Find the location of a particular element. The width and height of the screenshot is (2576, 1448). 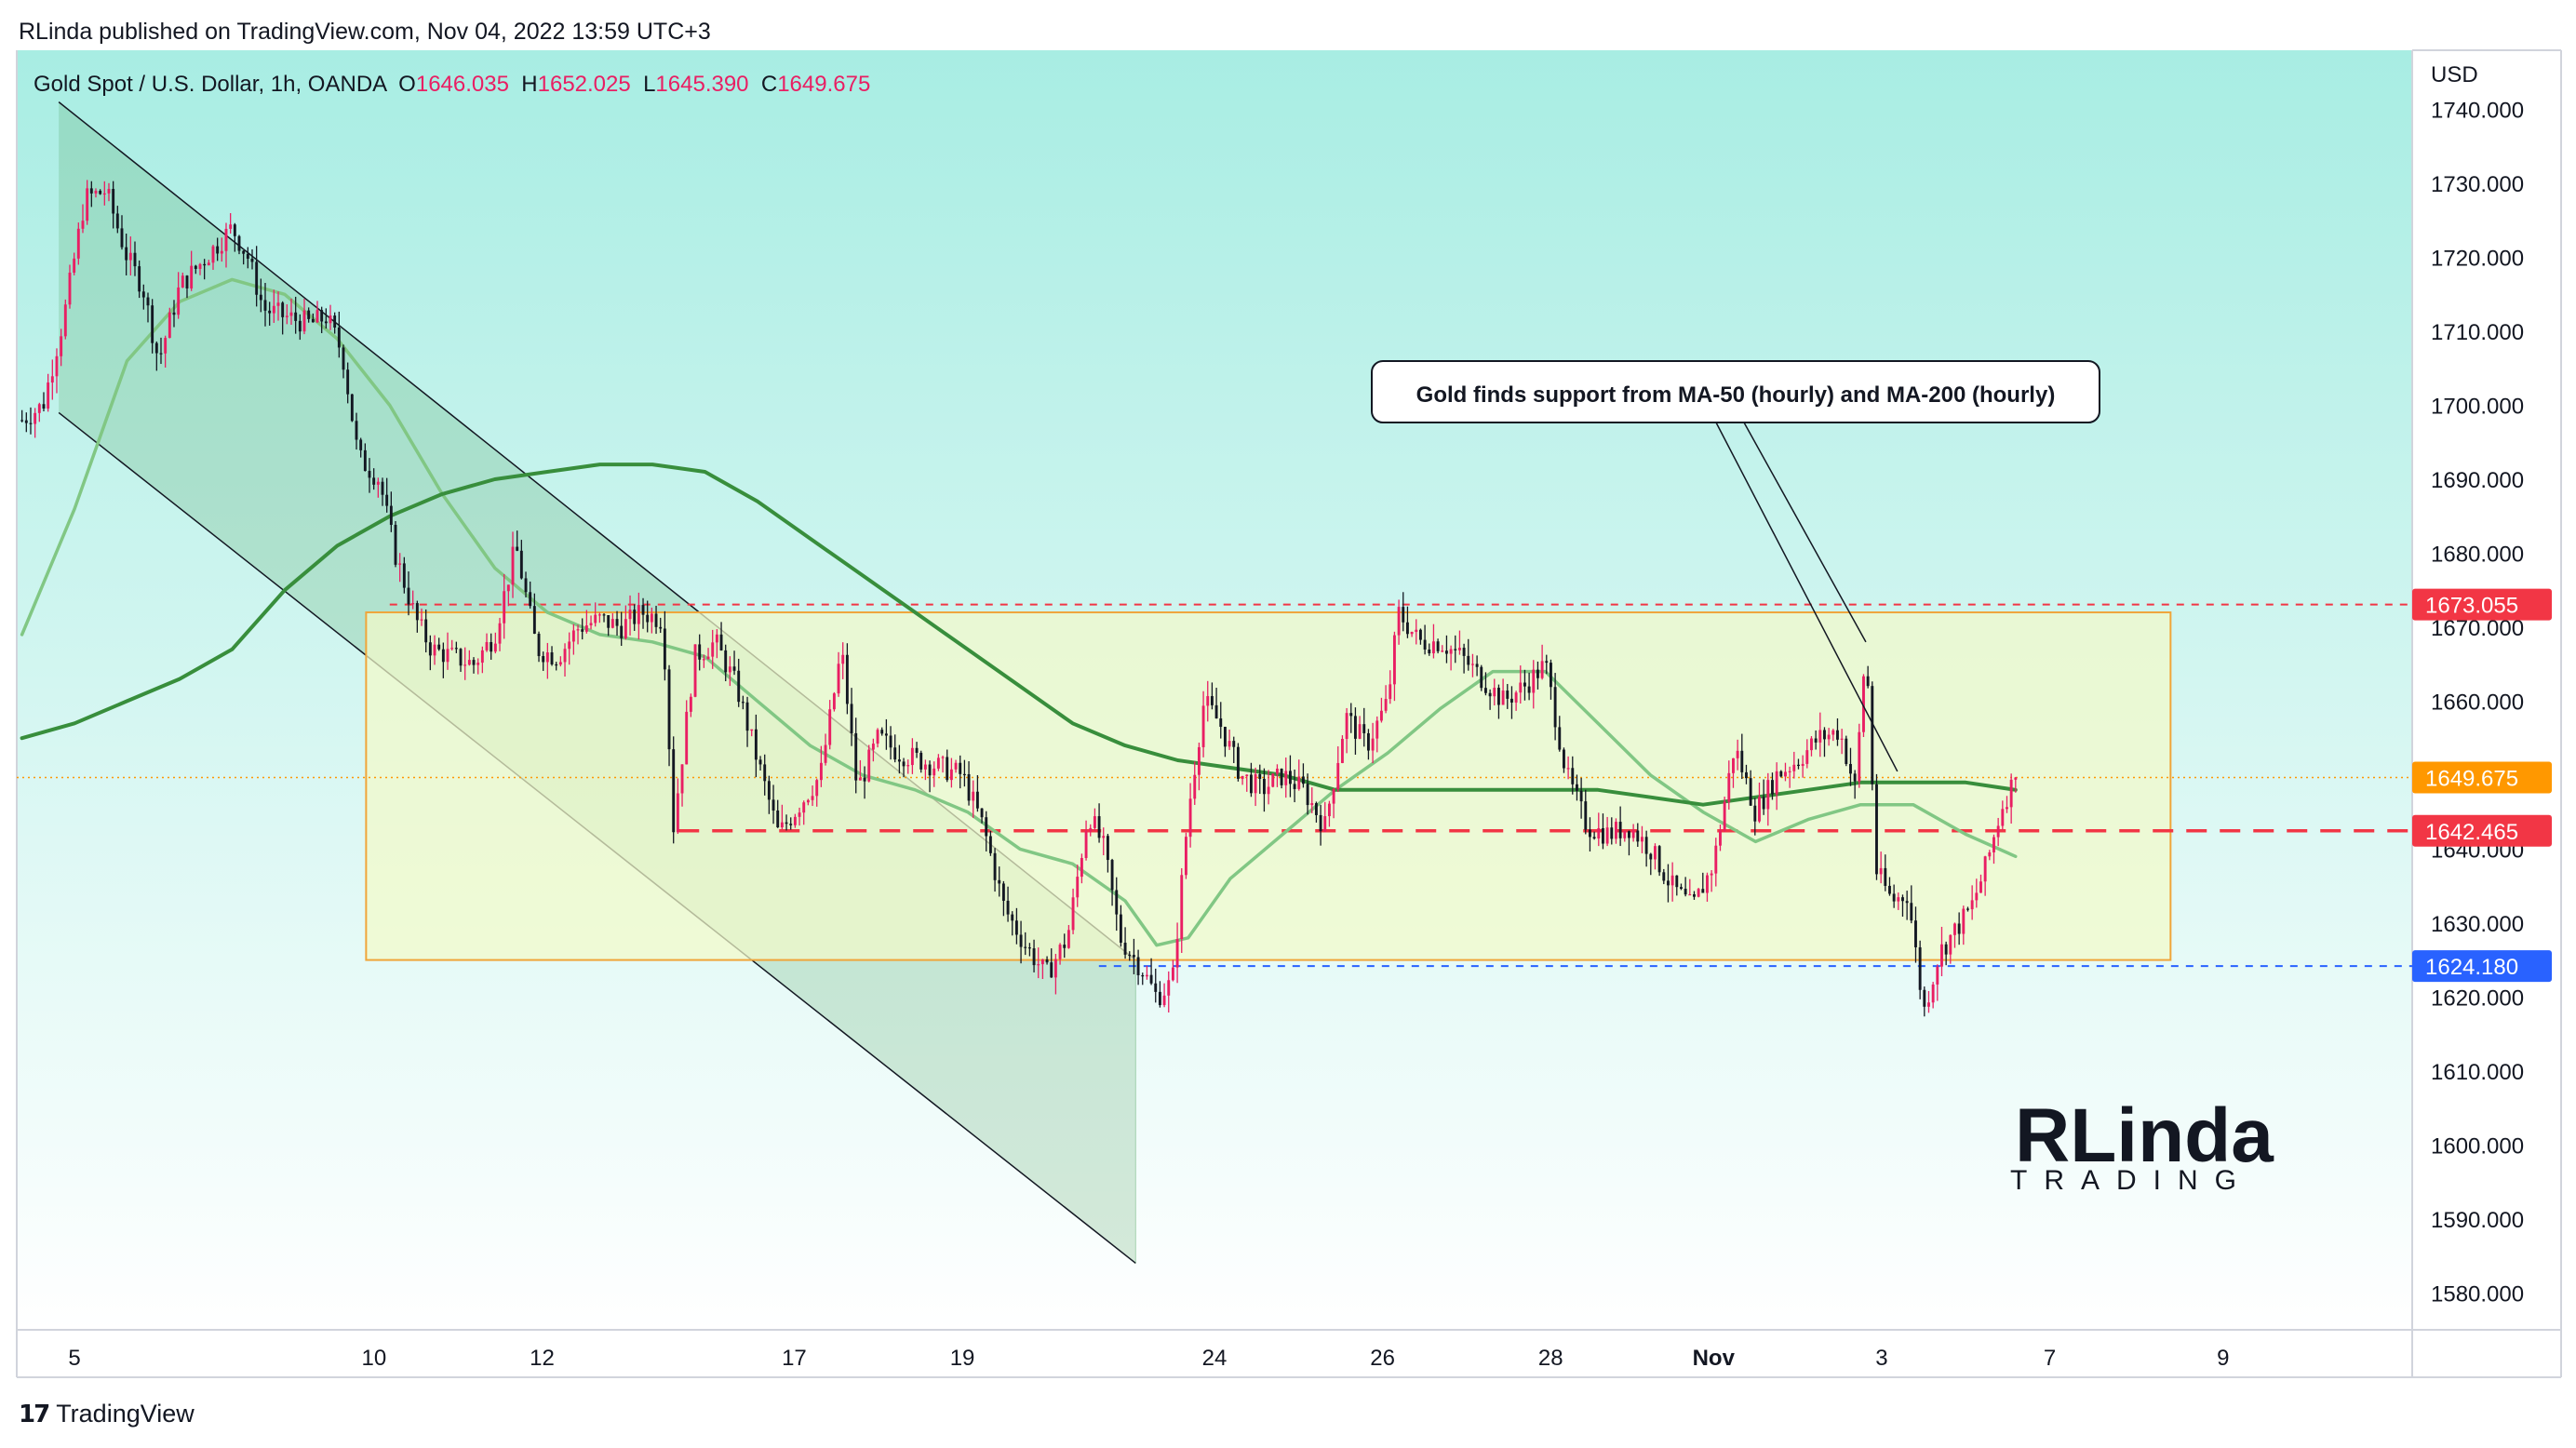

legend-h-label: H is located at coordinates (529, 85).